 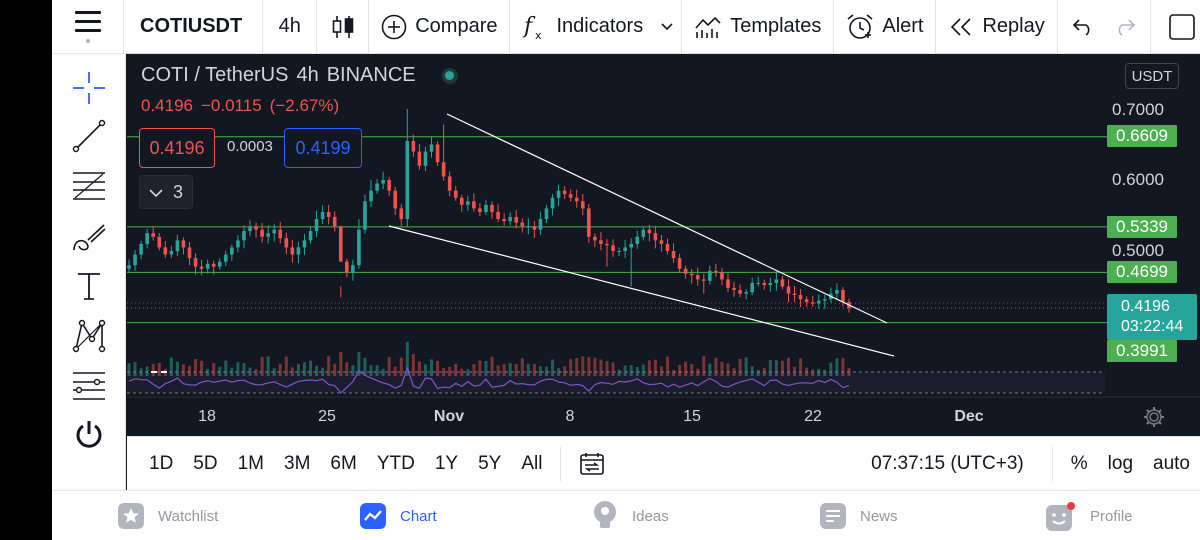 What do you see at coordinates (592, 464) in the screenshot?
I see `go-to-date-button` at bounding box center [592, 464].